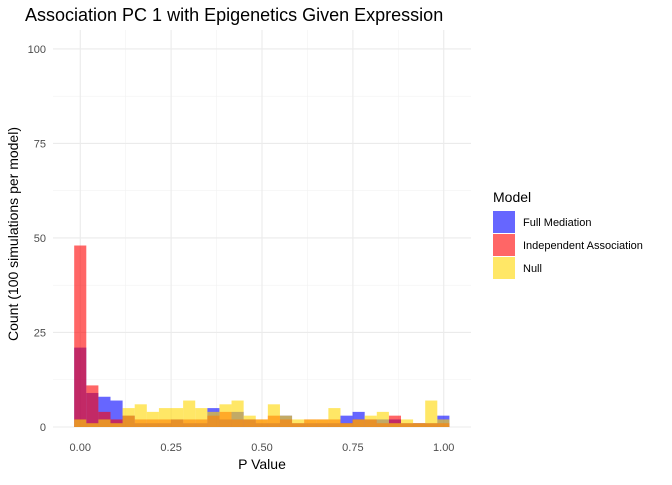 This screenshot has width=672, height=485. I want to click on x-tick-label: 0.25, so click(170, 448).